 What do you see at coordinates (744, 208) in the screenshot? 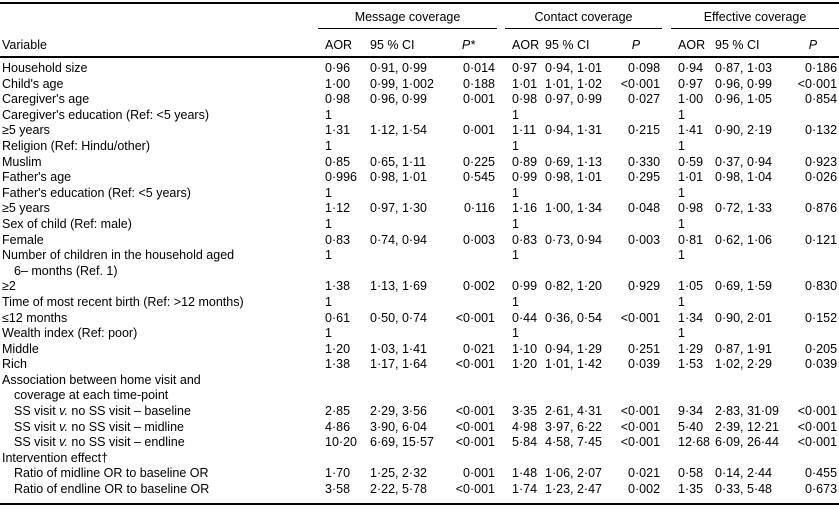
I see `effective-ci-cell: 0·72, 1·33` at bounding box center [744, 208].